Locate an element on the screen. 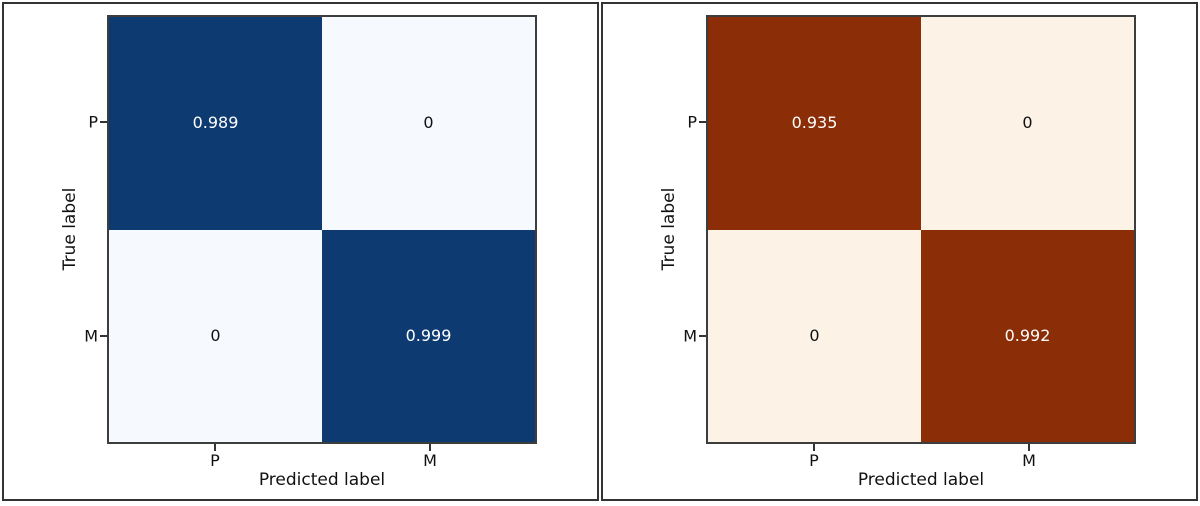 The height and width of the screenshot is (506, 1200). cell-value: 0.992 is located at coordinates (1027, 335).